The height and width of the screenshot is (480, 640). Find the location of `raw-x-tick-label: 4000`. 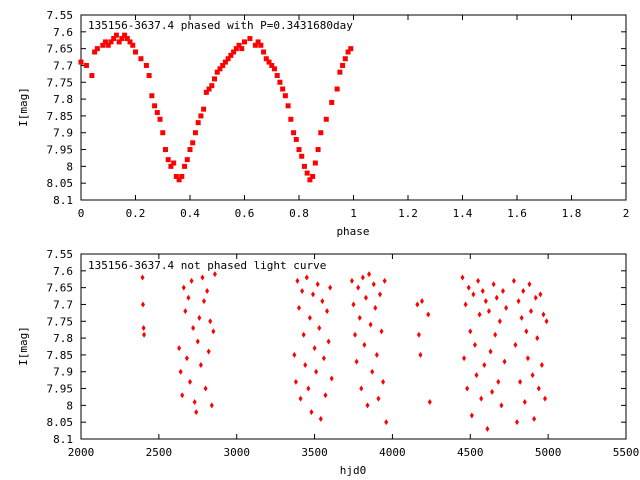

raw-x-tick-label: 4000 is located at coordinates (392, 452).